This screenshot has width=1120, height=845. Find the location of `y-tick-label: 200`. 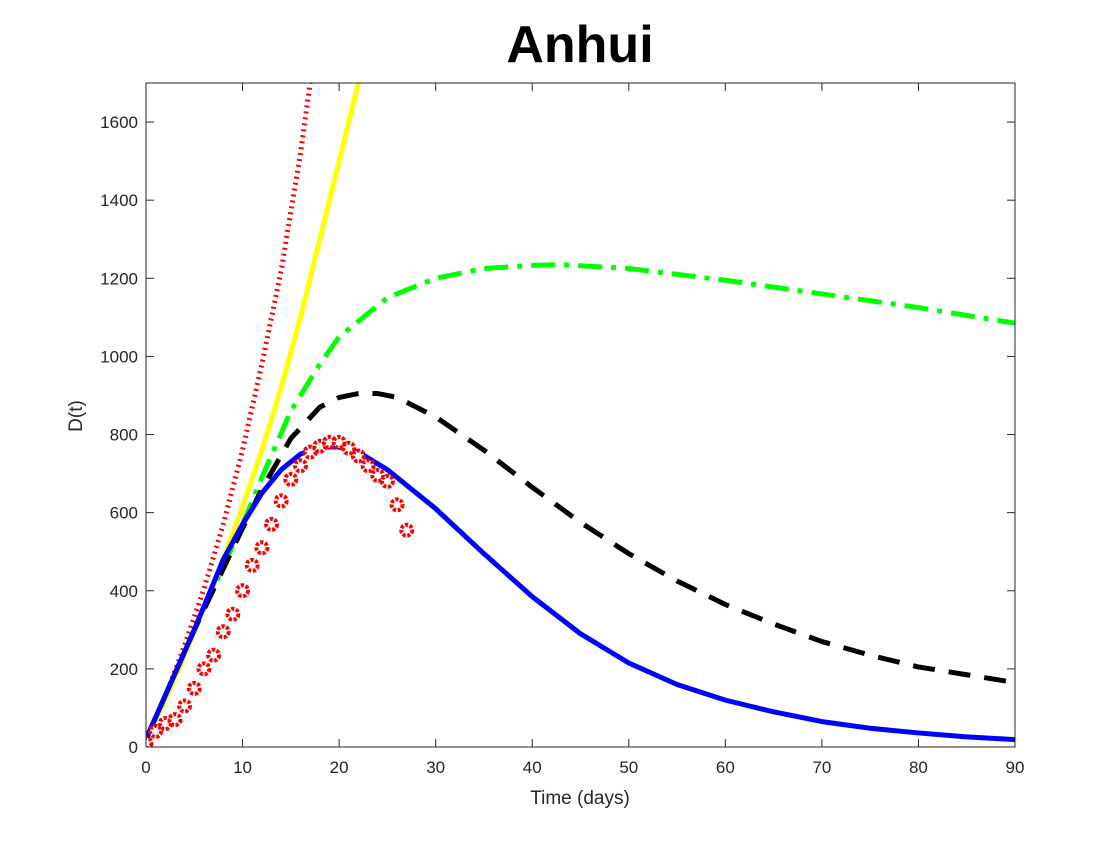

y-tick-label: 200 is located at coordinates (124, 669).